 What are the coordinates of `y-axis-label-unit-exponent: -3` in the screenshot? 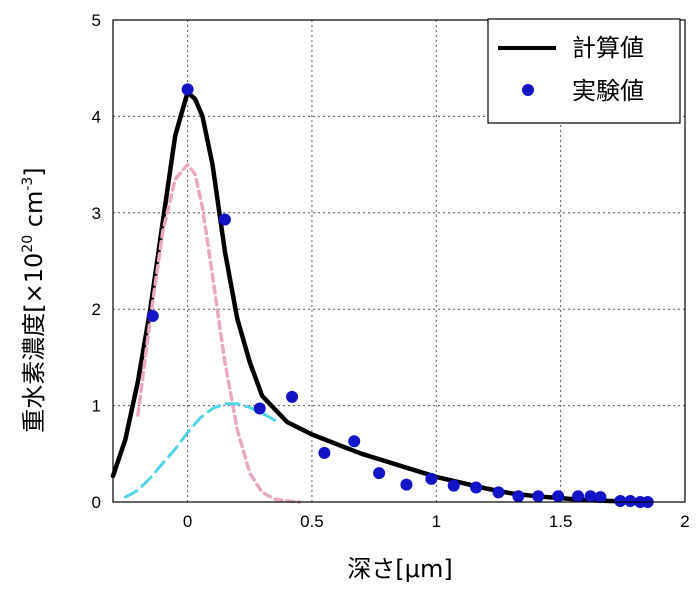 It's located at (28, 184).